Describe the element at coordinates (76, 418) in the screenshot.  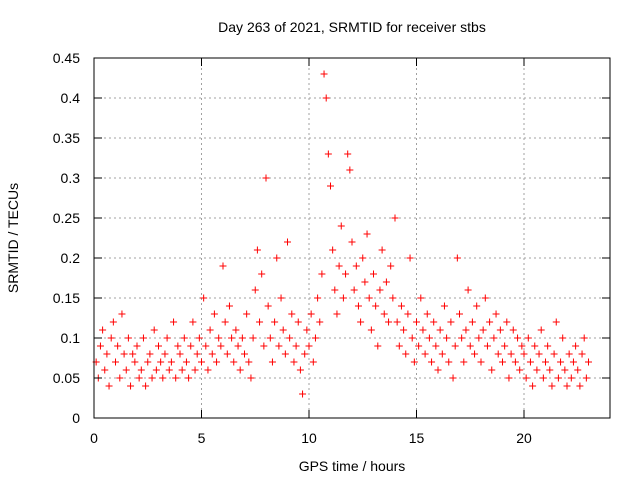
I see `y-tick-label: 0` at that location.